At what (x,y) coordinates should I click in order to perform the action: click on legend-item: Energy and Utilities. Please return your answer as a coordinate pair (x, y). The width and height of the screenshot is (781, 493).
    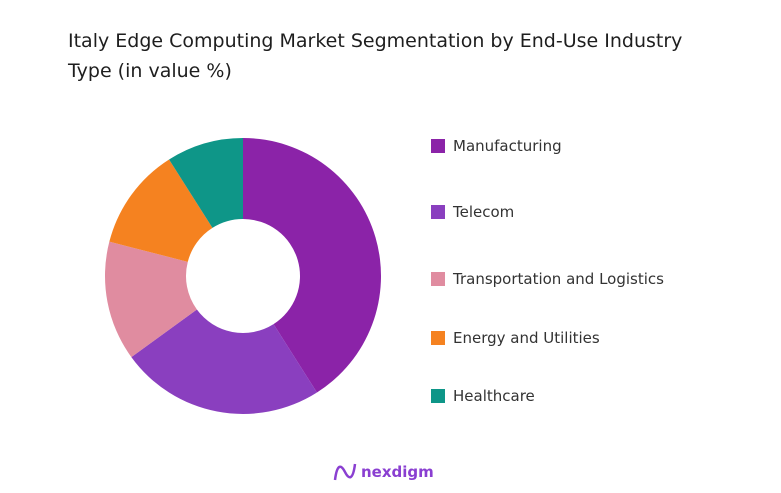
    Looking at the image, I should click on (515, 338).